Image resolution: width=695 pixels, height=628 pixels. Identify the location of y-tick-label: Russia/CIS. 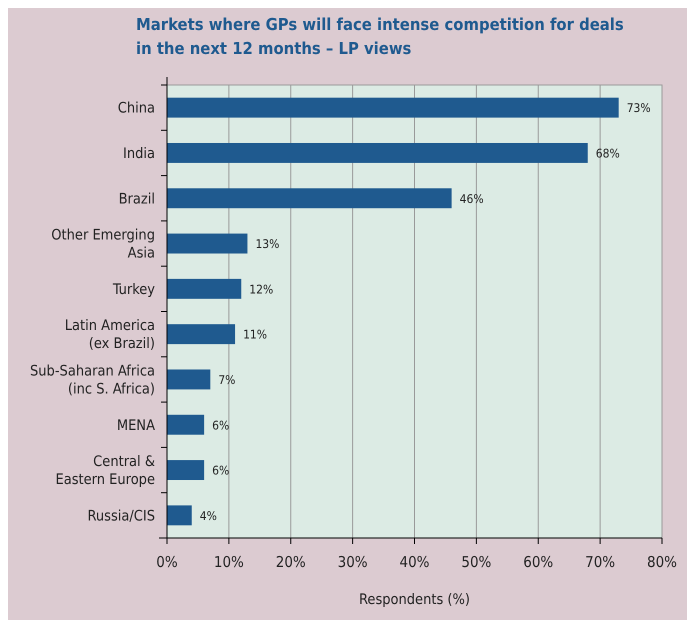
(121, 516).